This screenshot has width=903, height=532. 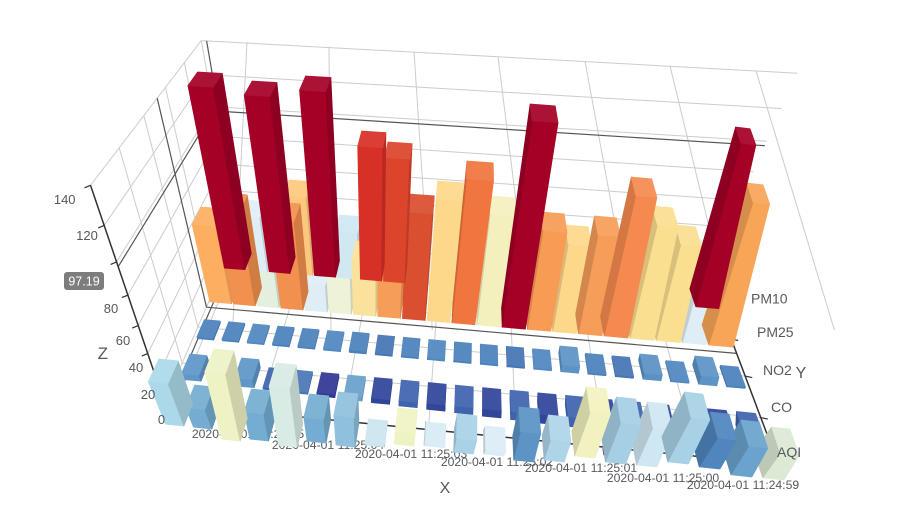 What do you see at coordinates (148, 394) in the screenshot?
I see `svg-text: 20` at bounding box center [148, 394].